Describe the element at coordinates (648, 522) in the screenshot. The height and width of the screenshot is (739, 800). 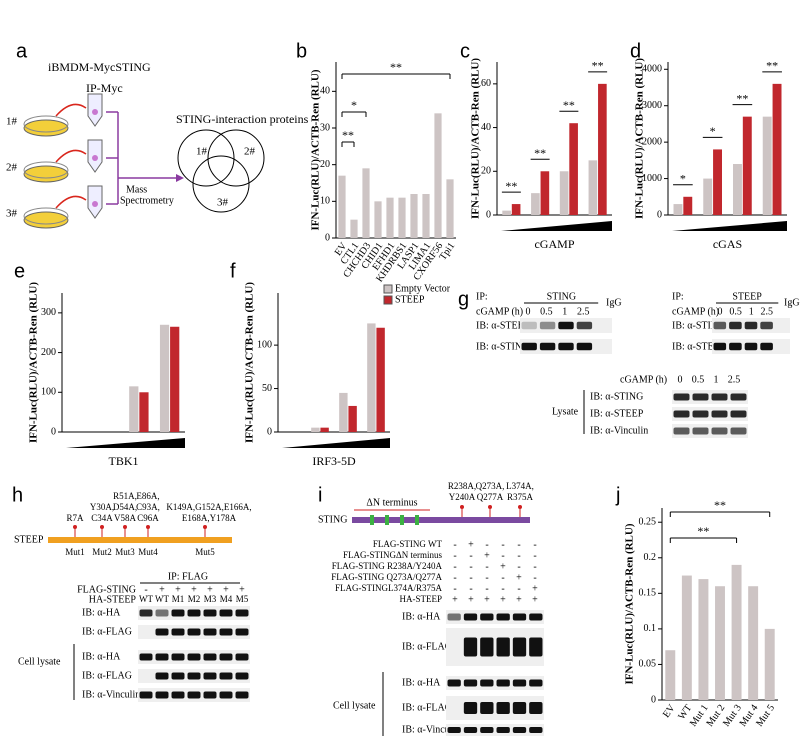
I see `y-tick-label: 0.25` at that location.